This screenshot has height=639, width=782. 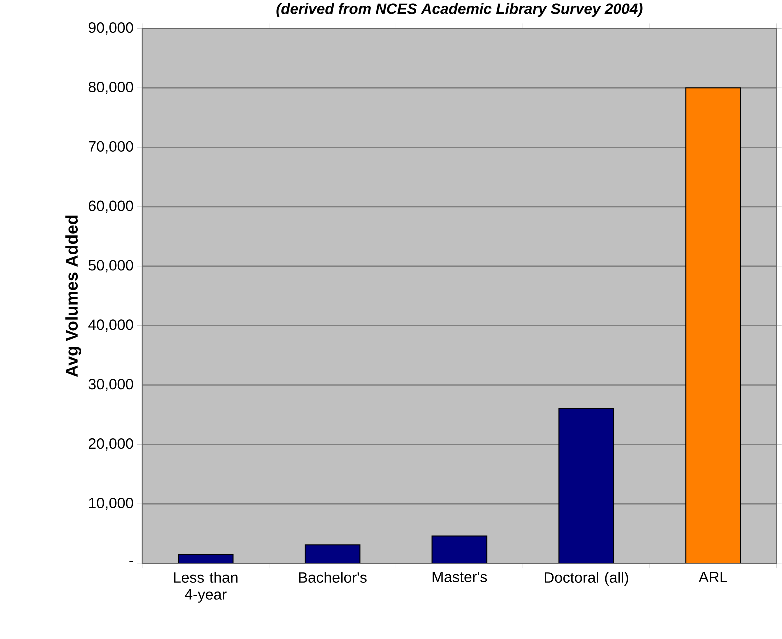 What do you see at coordinates (111, 207) in the screenshot?
I see `y-tick-label: 60,000` at bounding box center [111, 207].